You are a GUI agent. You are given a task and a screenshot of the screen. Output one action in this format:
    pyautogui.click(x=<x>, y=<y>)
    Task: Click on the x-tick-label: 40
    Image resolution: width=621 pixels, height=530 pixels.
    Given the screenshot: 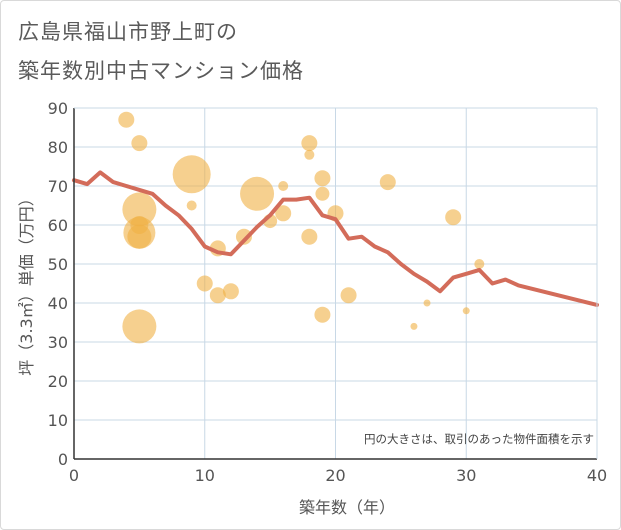 What is the action you would take?
    pyautogui.click(x=597, y=475)
    